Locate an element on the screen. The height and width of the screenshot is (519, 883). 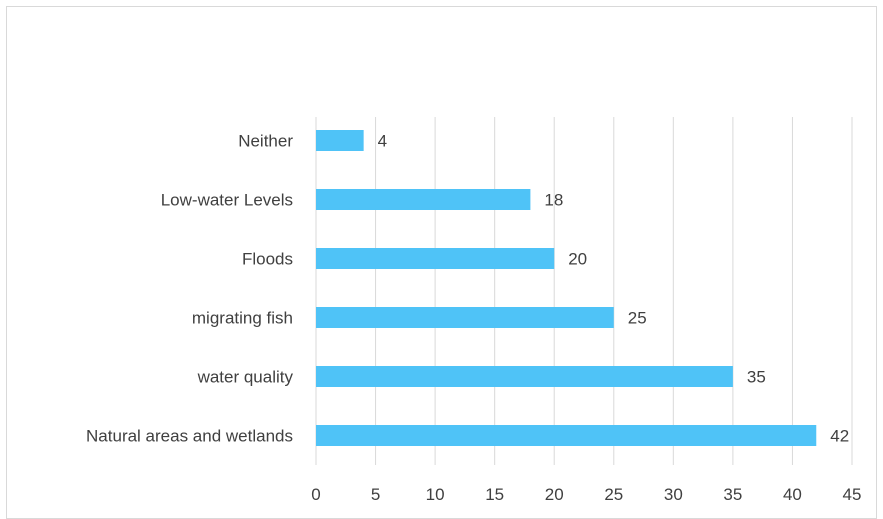
data-label: 4 is located at coordinates (382, 141).